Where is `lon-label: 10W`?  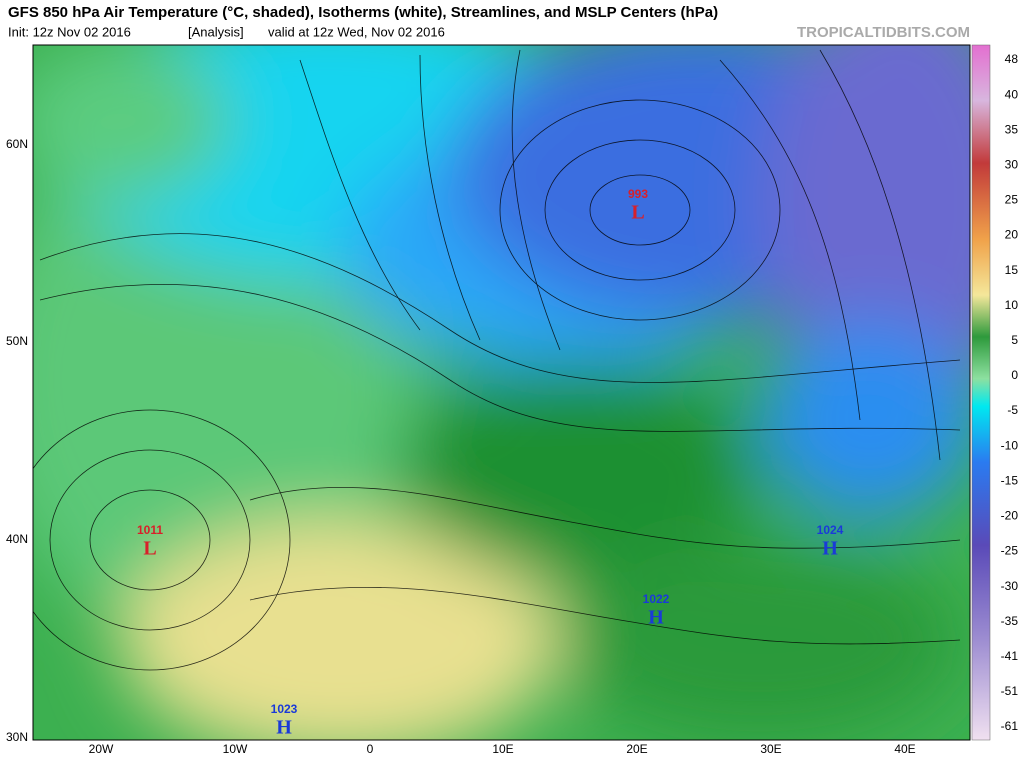
lon-label: 10W is located at coordinates (235, 749).